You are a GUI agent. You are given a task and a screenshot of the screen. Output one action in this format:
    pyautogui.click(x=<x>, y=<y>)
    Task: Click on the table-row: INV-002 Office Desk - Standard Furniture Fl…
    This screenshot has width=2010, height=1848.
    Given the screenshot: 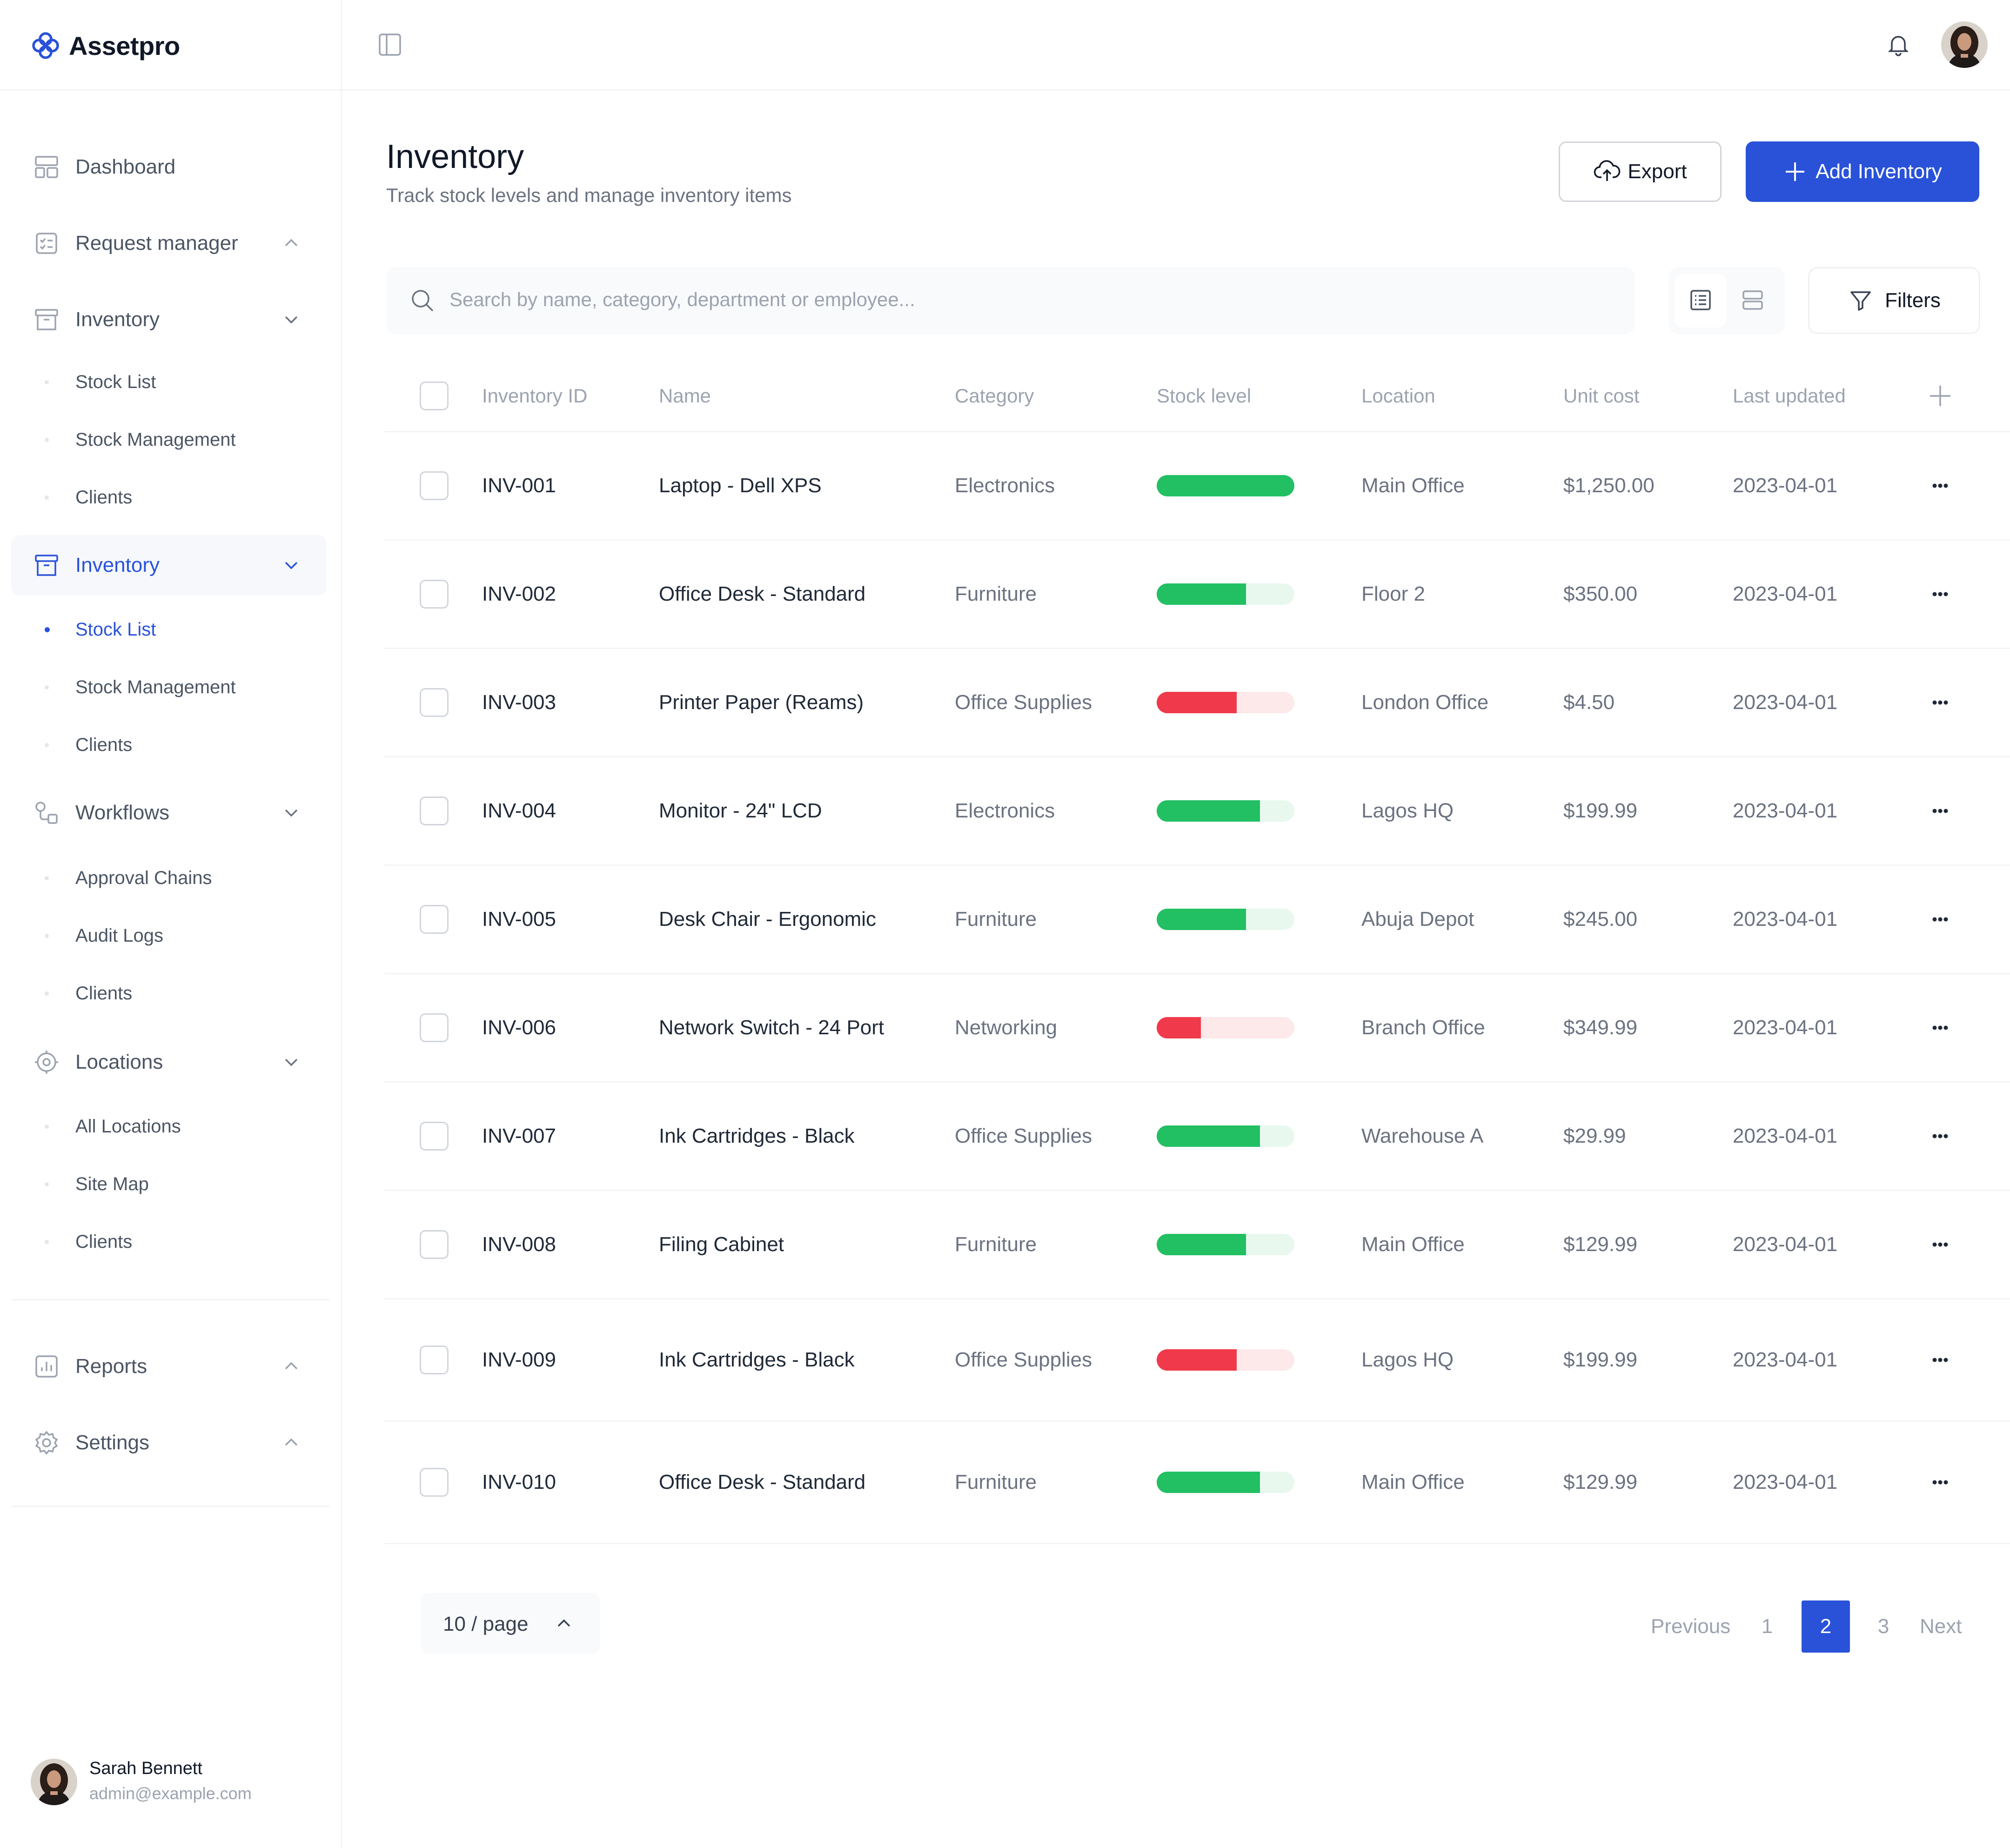 What is the action you would take?
    pyautogui.click(x=1197, y=593)
    